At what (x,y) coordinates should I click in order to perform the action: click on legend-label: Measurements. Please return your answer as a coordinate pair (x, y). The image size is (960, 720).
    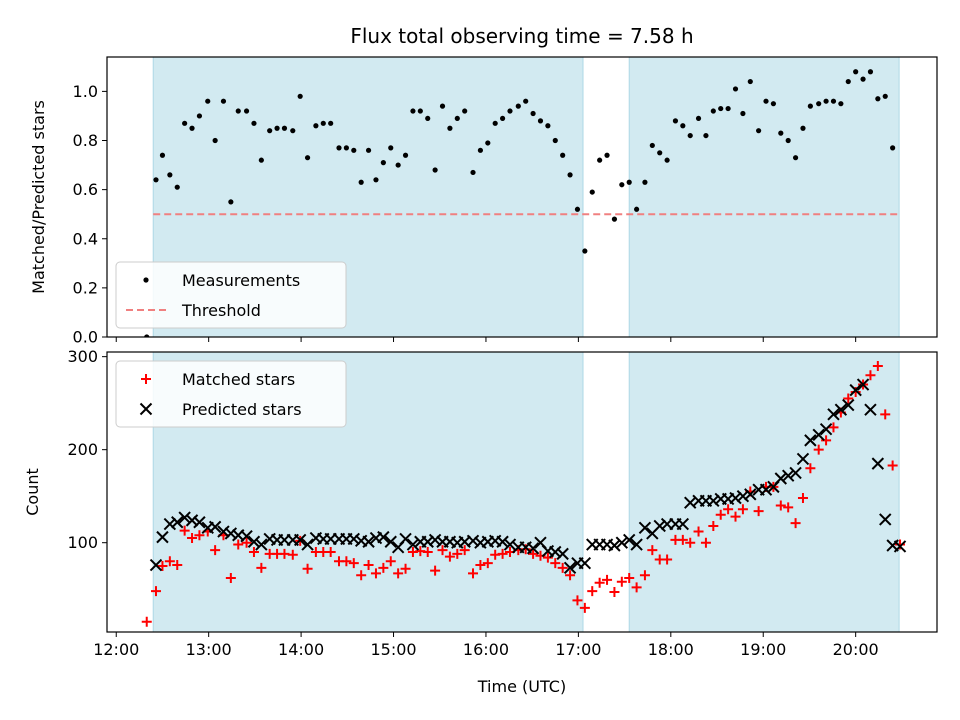
    Looking at the image, I should click on (241, 280).